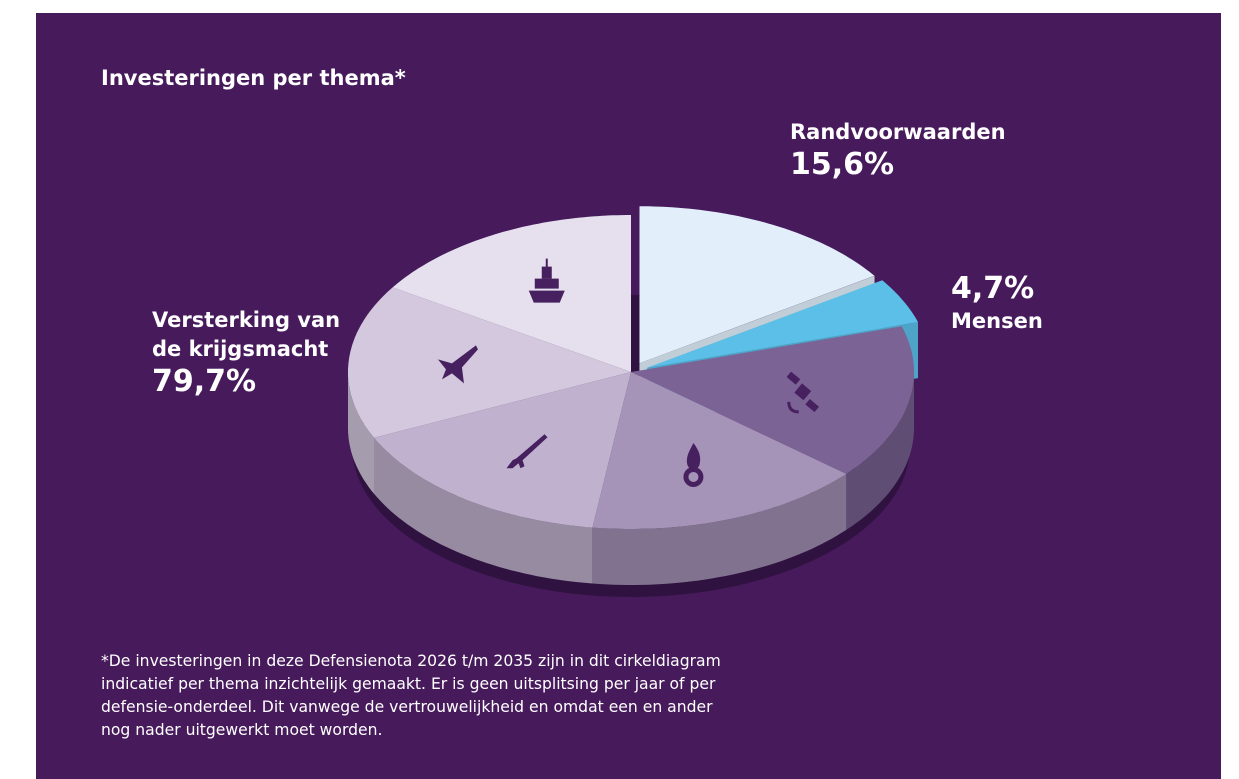 This screenshot has width=1239, height=779. I want to click on label-mensen-name: Mensen, so click(997, 321).